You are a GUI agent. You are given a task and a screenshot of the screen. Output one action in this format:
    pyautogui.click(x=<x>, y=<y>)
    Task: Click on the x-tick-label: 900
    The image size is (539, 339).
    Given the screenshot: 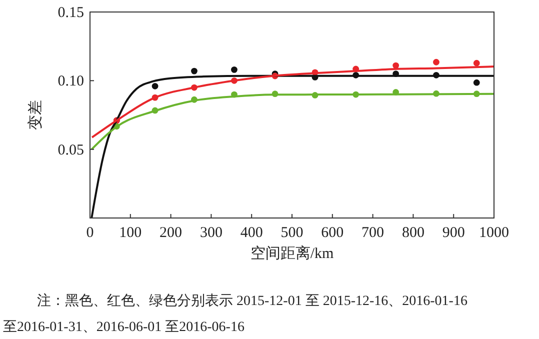 What is the action you would take?
    pyautogui.click(x=453, y=233)
    